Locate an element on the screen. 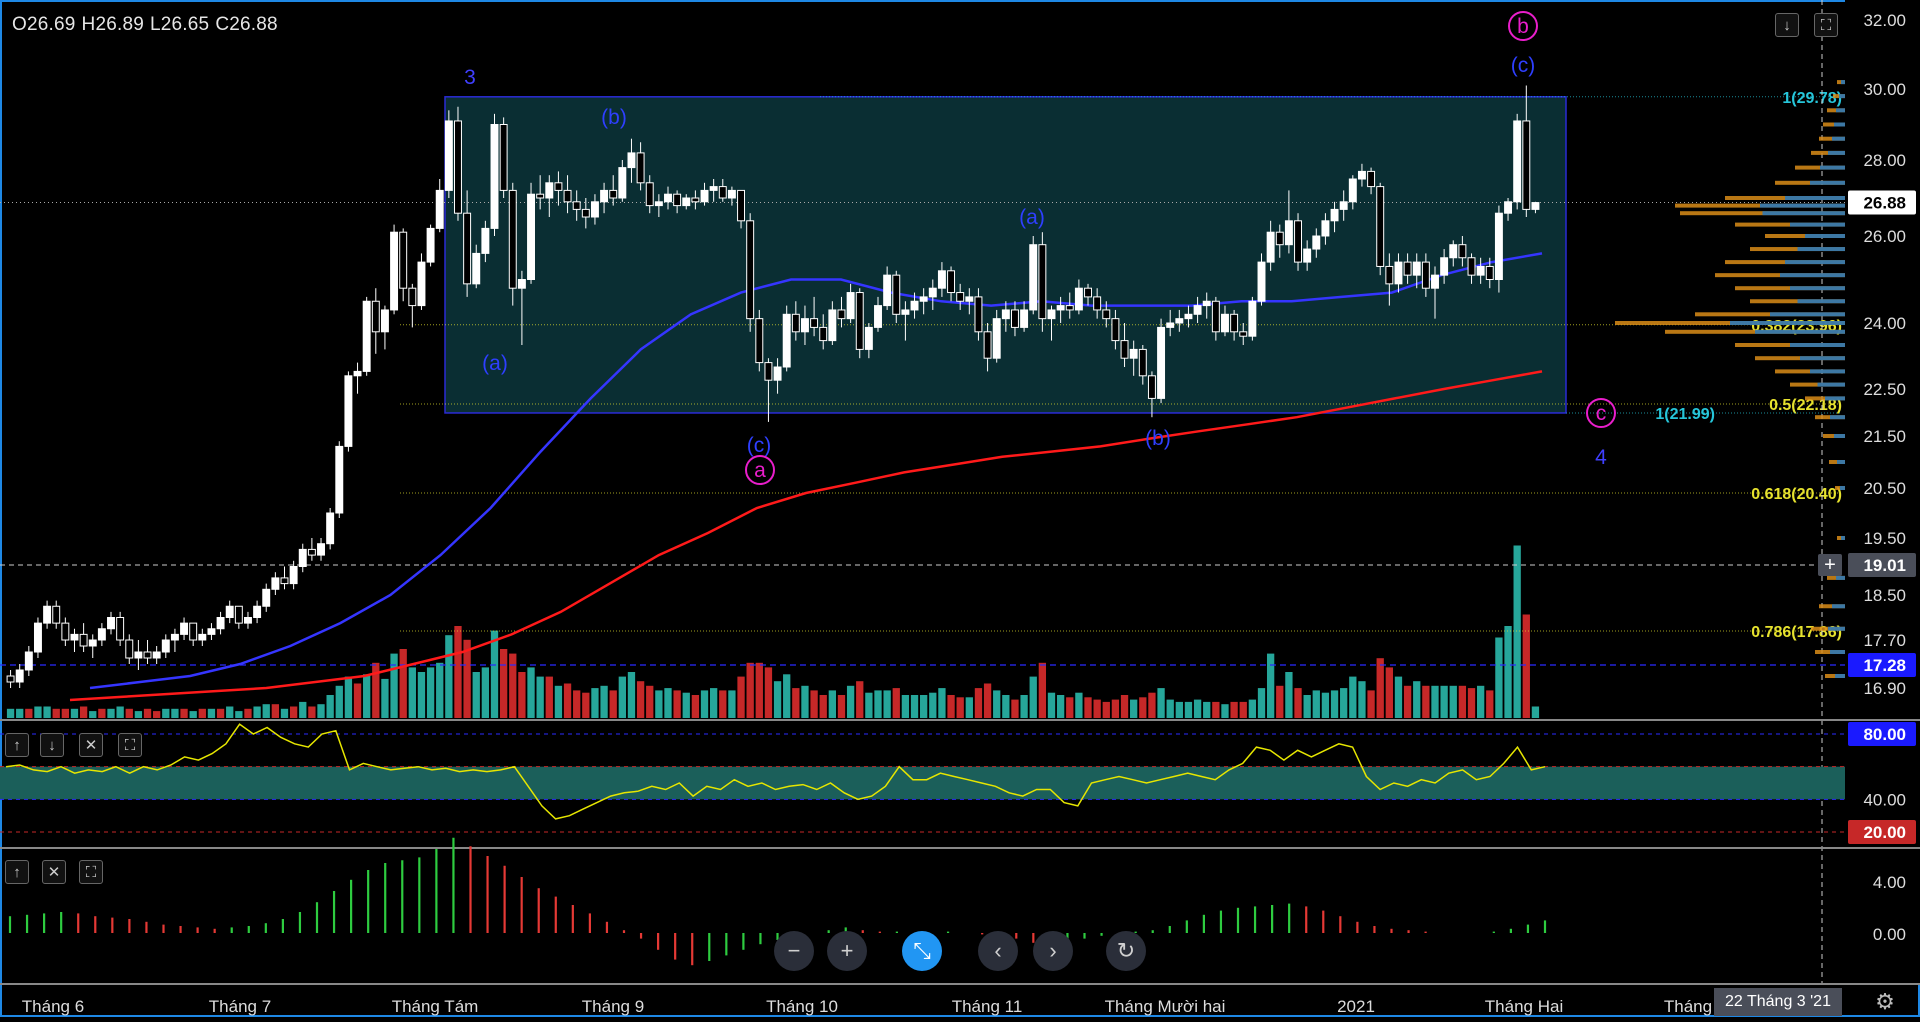 The image size is (1920, 1022). osc-pane-move-up-icon: ↑ is located at coordinates (17, 872).